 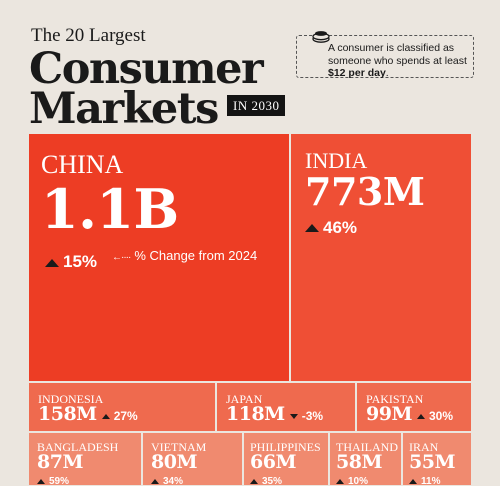 I want to click on cell-country-label: VIETNAM, so click(x=179, y=447).